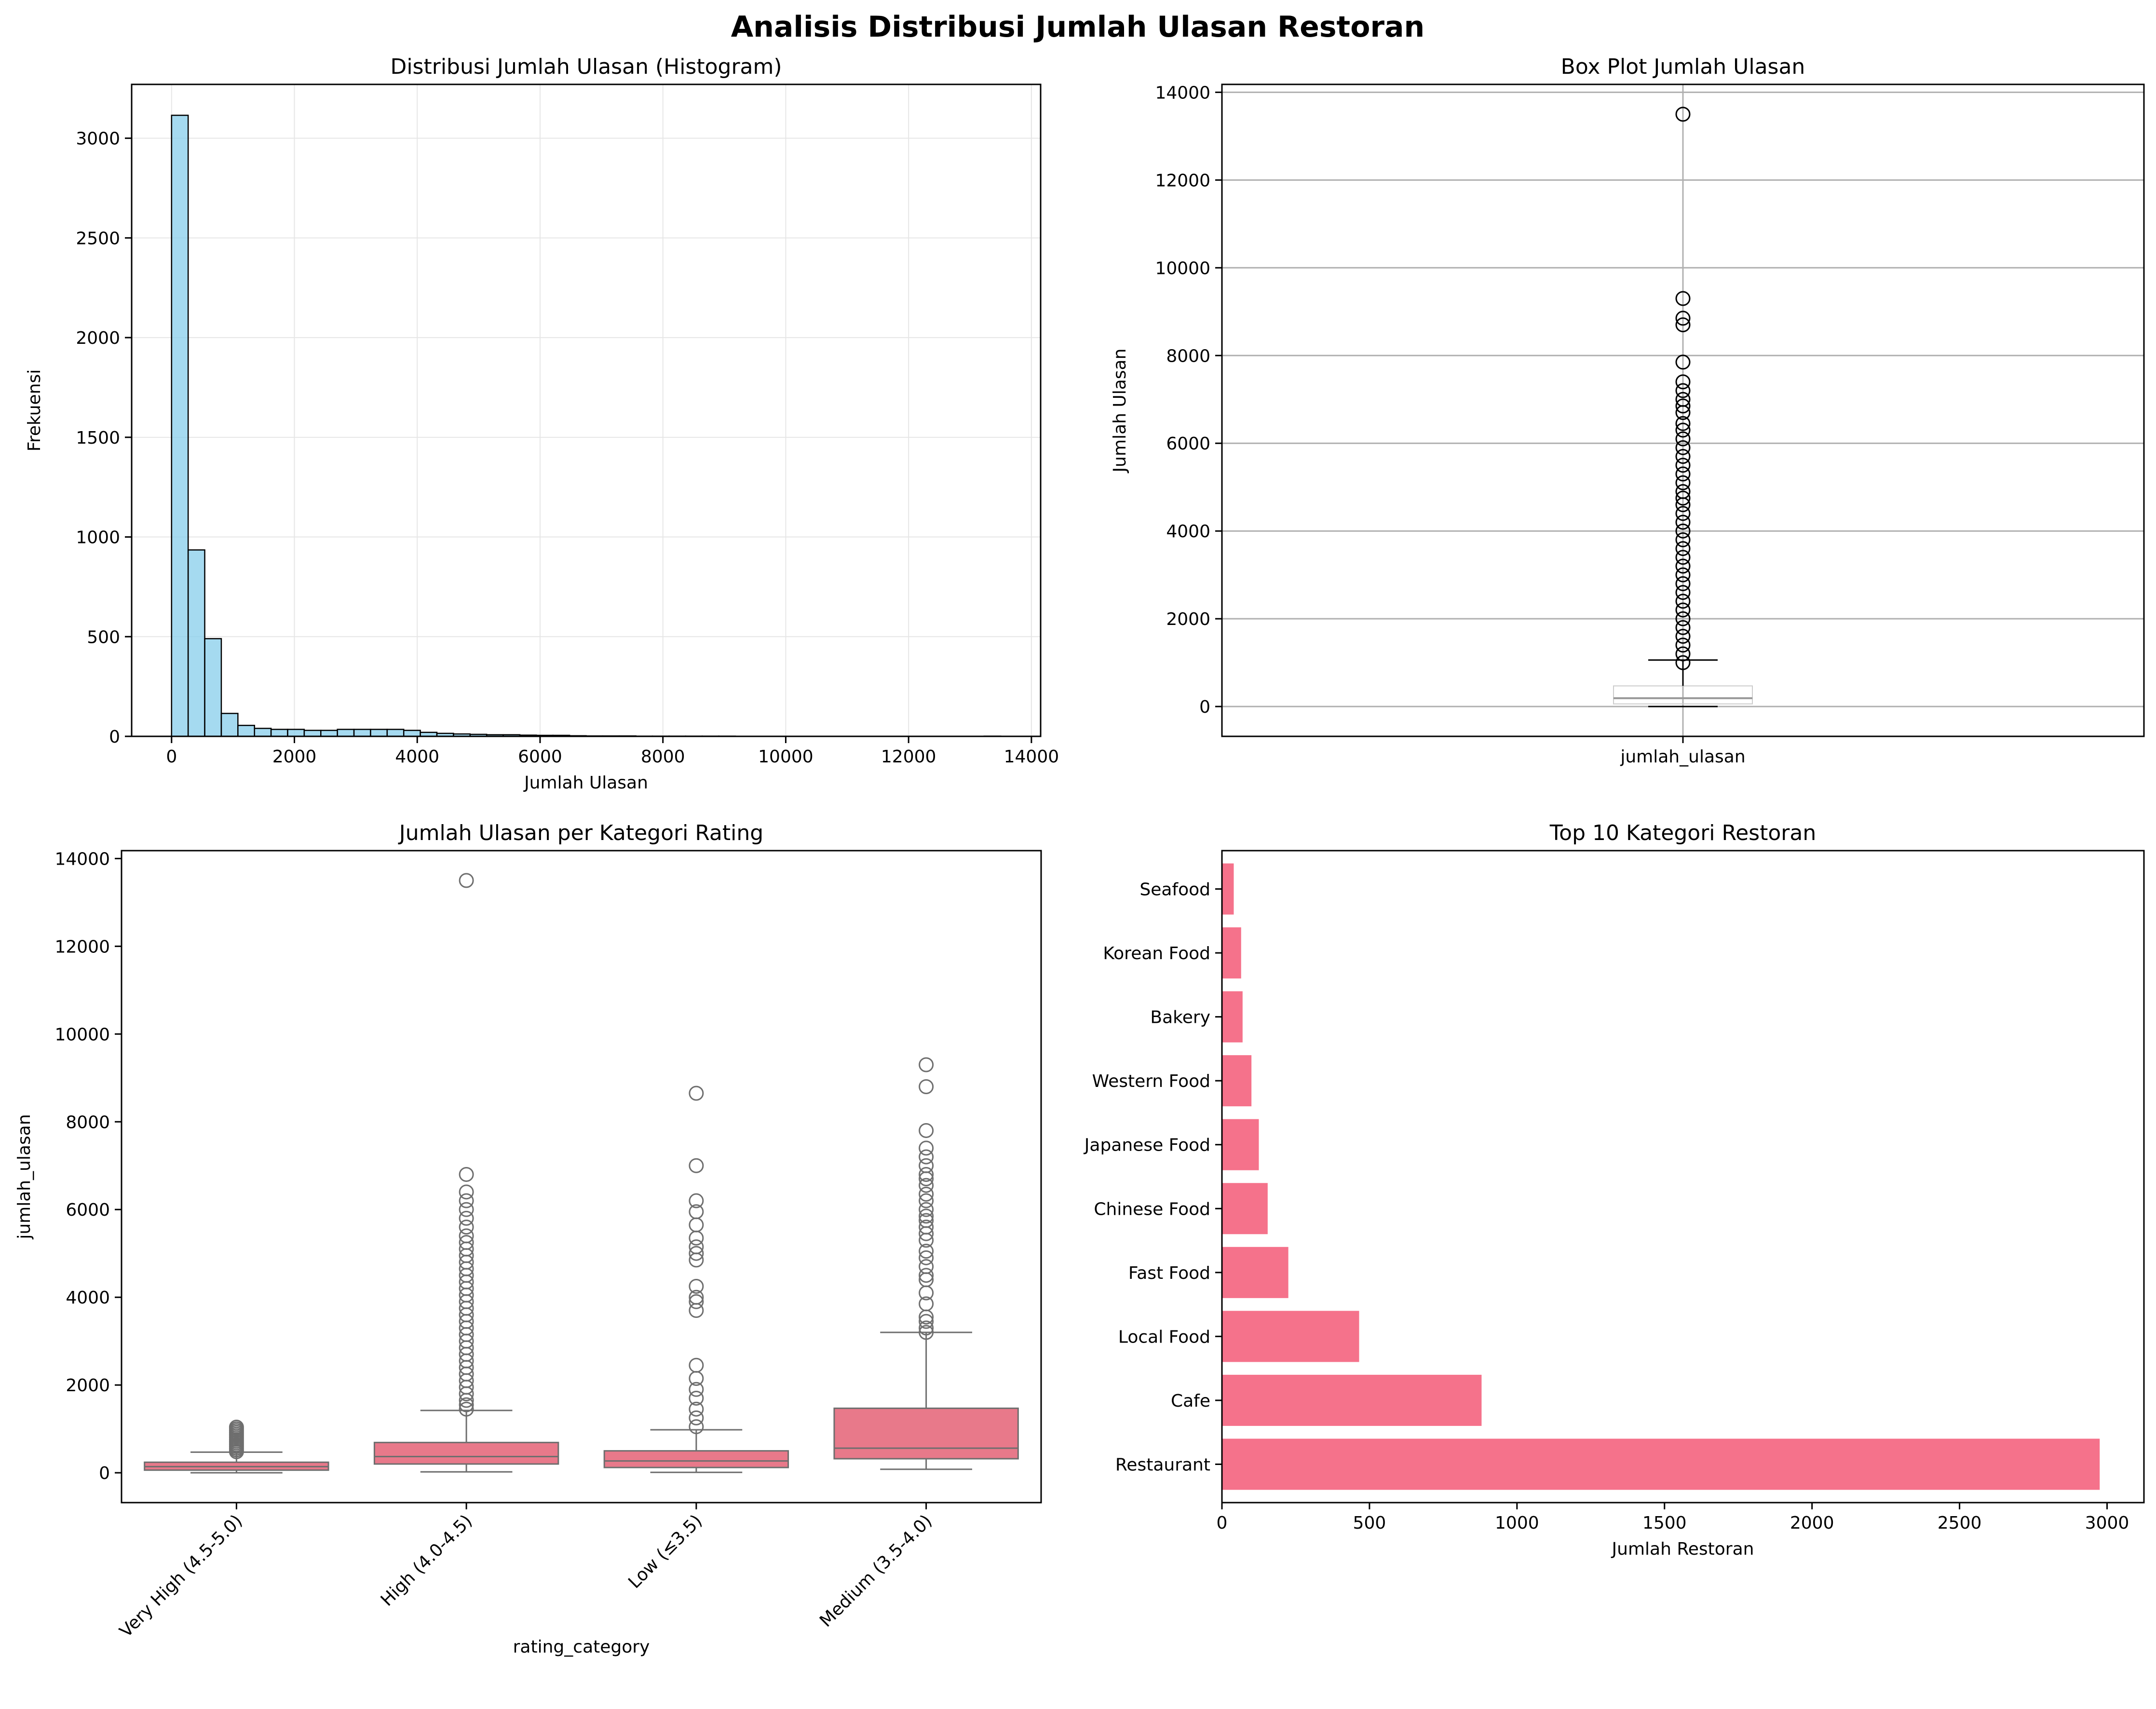 The height and width of the screenshot is (1709, 2156). Describe the element at coordinates (1169, 1273) in the screenshot. I see `y-tick-label: Fast Food` at that location.